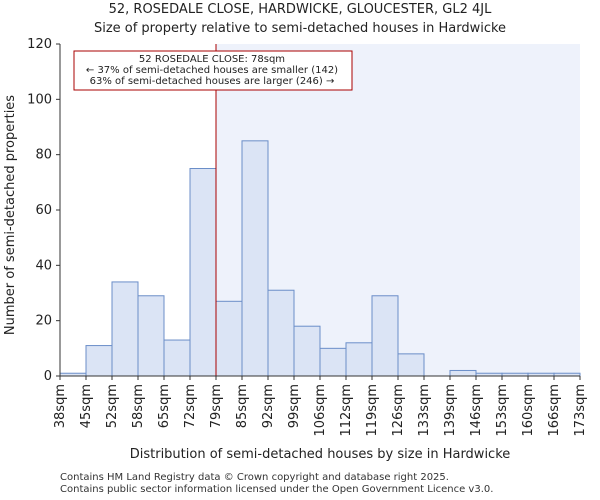  I want to click on x-tick-label: 45sqm, so click(86, 406).